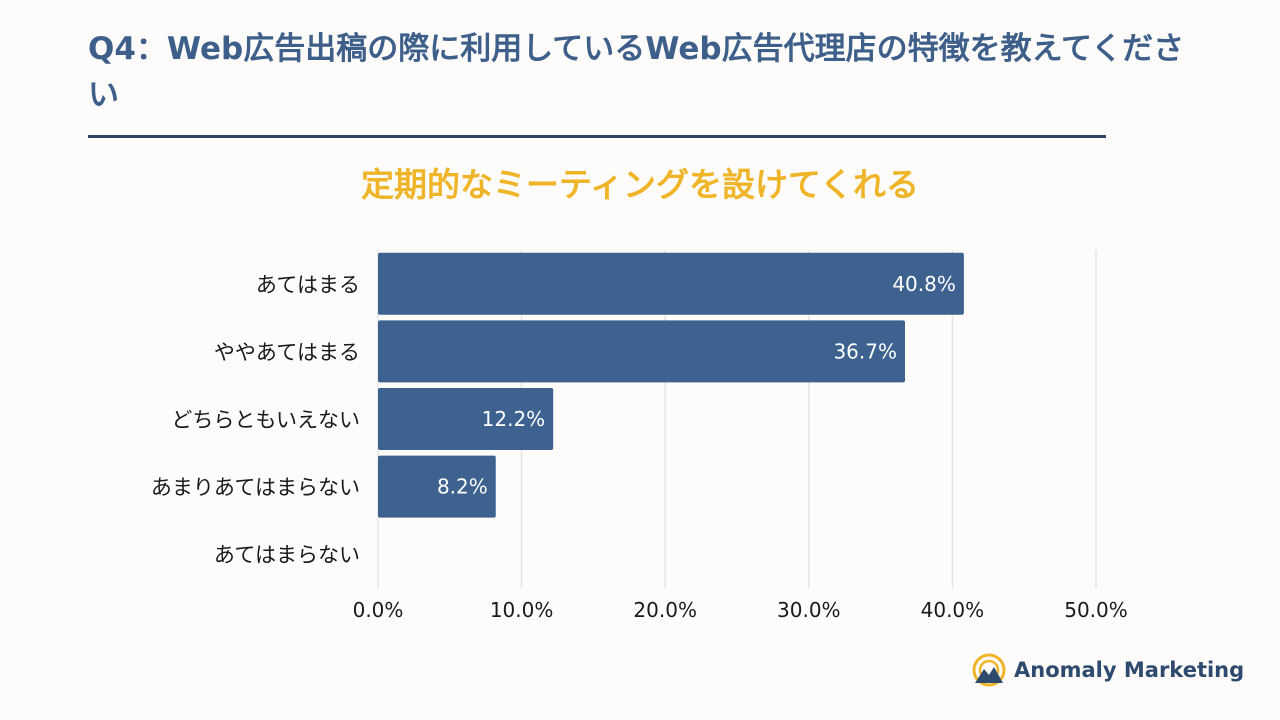 This screenshot has width=1280, height=720. I want to click on bar-value-label: 36.7%, so click(865, 351).